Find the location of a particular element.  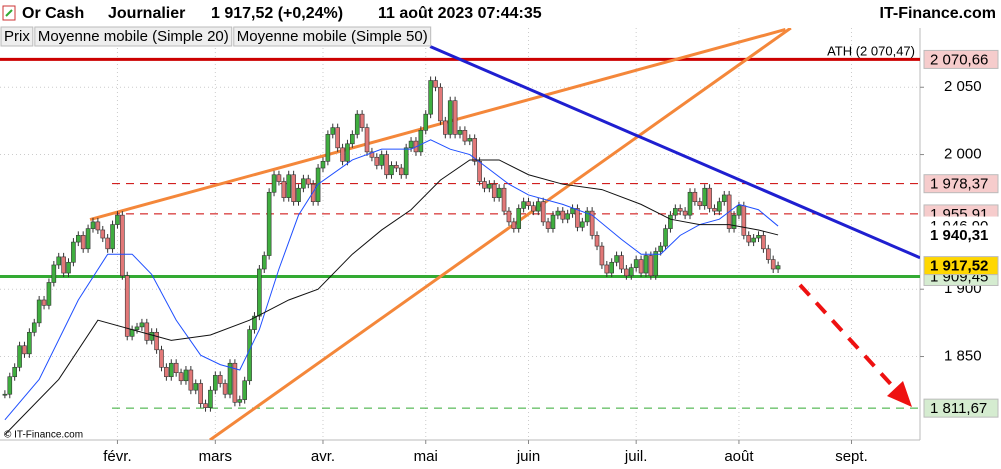

y-tick-label: 2 050 is located at coordinates (963, 86).